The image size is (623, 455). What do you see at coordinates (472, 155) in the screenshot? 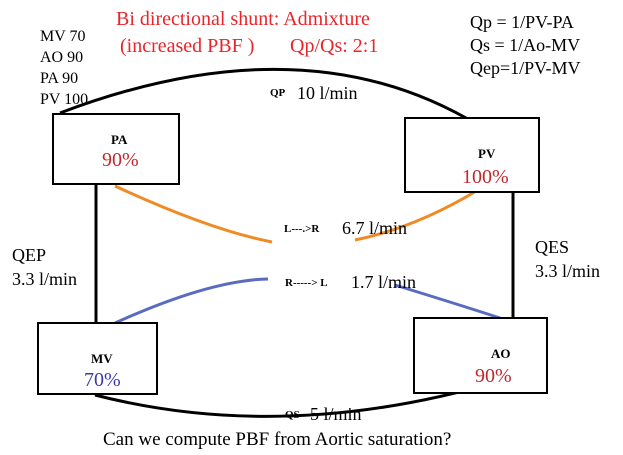
I see `pv-box: PV 100%` at bounding box center [472, 155].